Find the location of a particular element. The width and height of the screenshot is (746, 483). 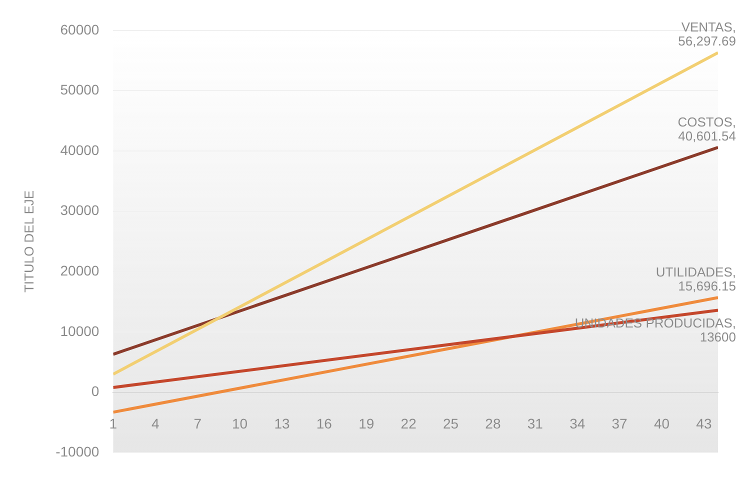

x-tick-label: 28 is located at coordinates (493, 424).